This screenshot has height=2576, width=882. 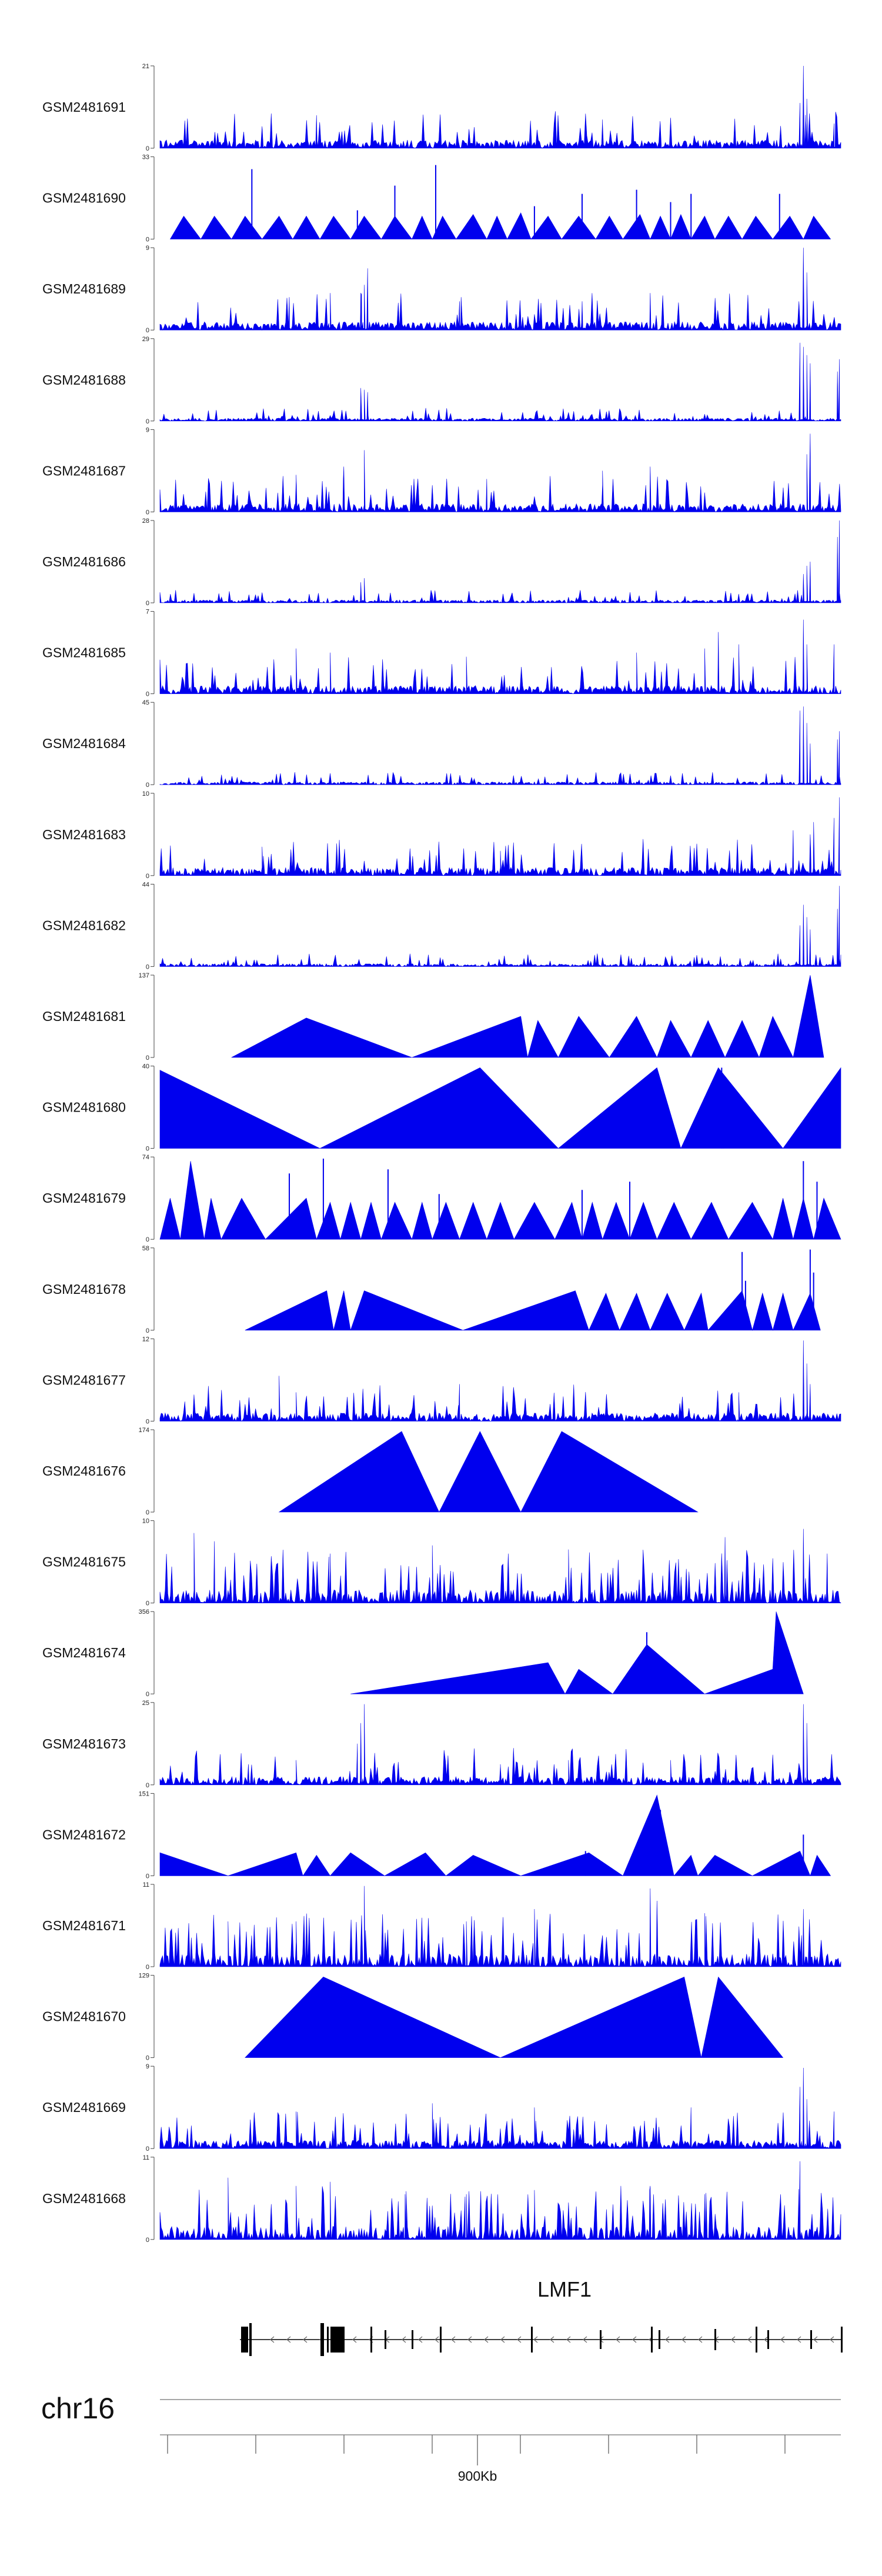 I want to click on track-label: GSM2481670, so click(x=84, y=2016).